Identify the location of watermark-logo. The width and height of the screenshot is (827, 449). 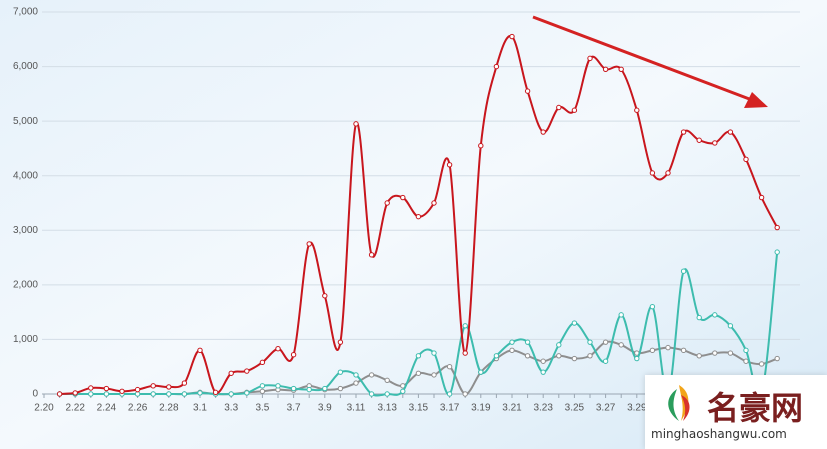
(679, 403).